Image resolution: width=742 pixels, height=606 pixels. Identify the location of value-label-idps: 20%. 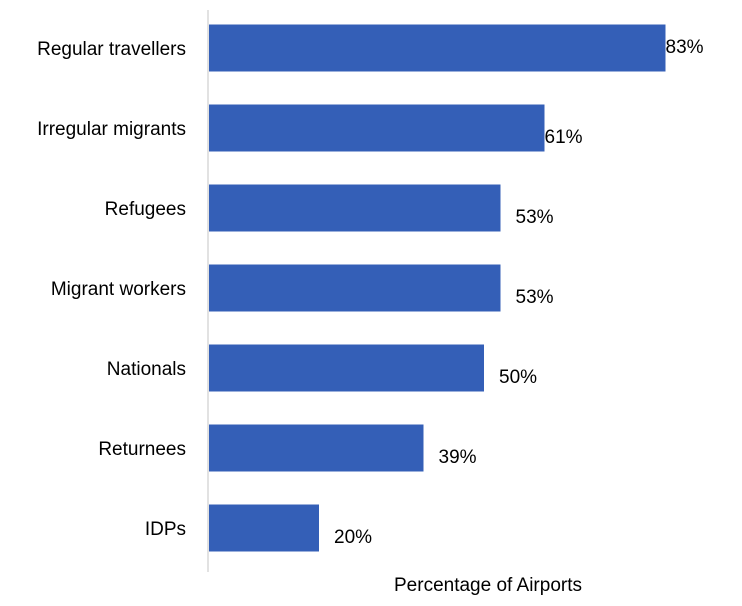
(353, 537).